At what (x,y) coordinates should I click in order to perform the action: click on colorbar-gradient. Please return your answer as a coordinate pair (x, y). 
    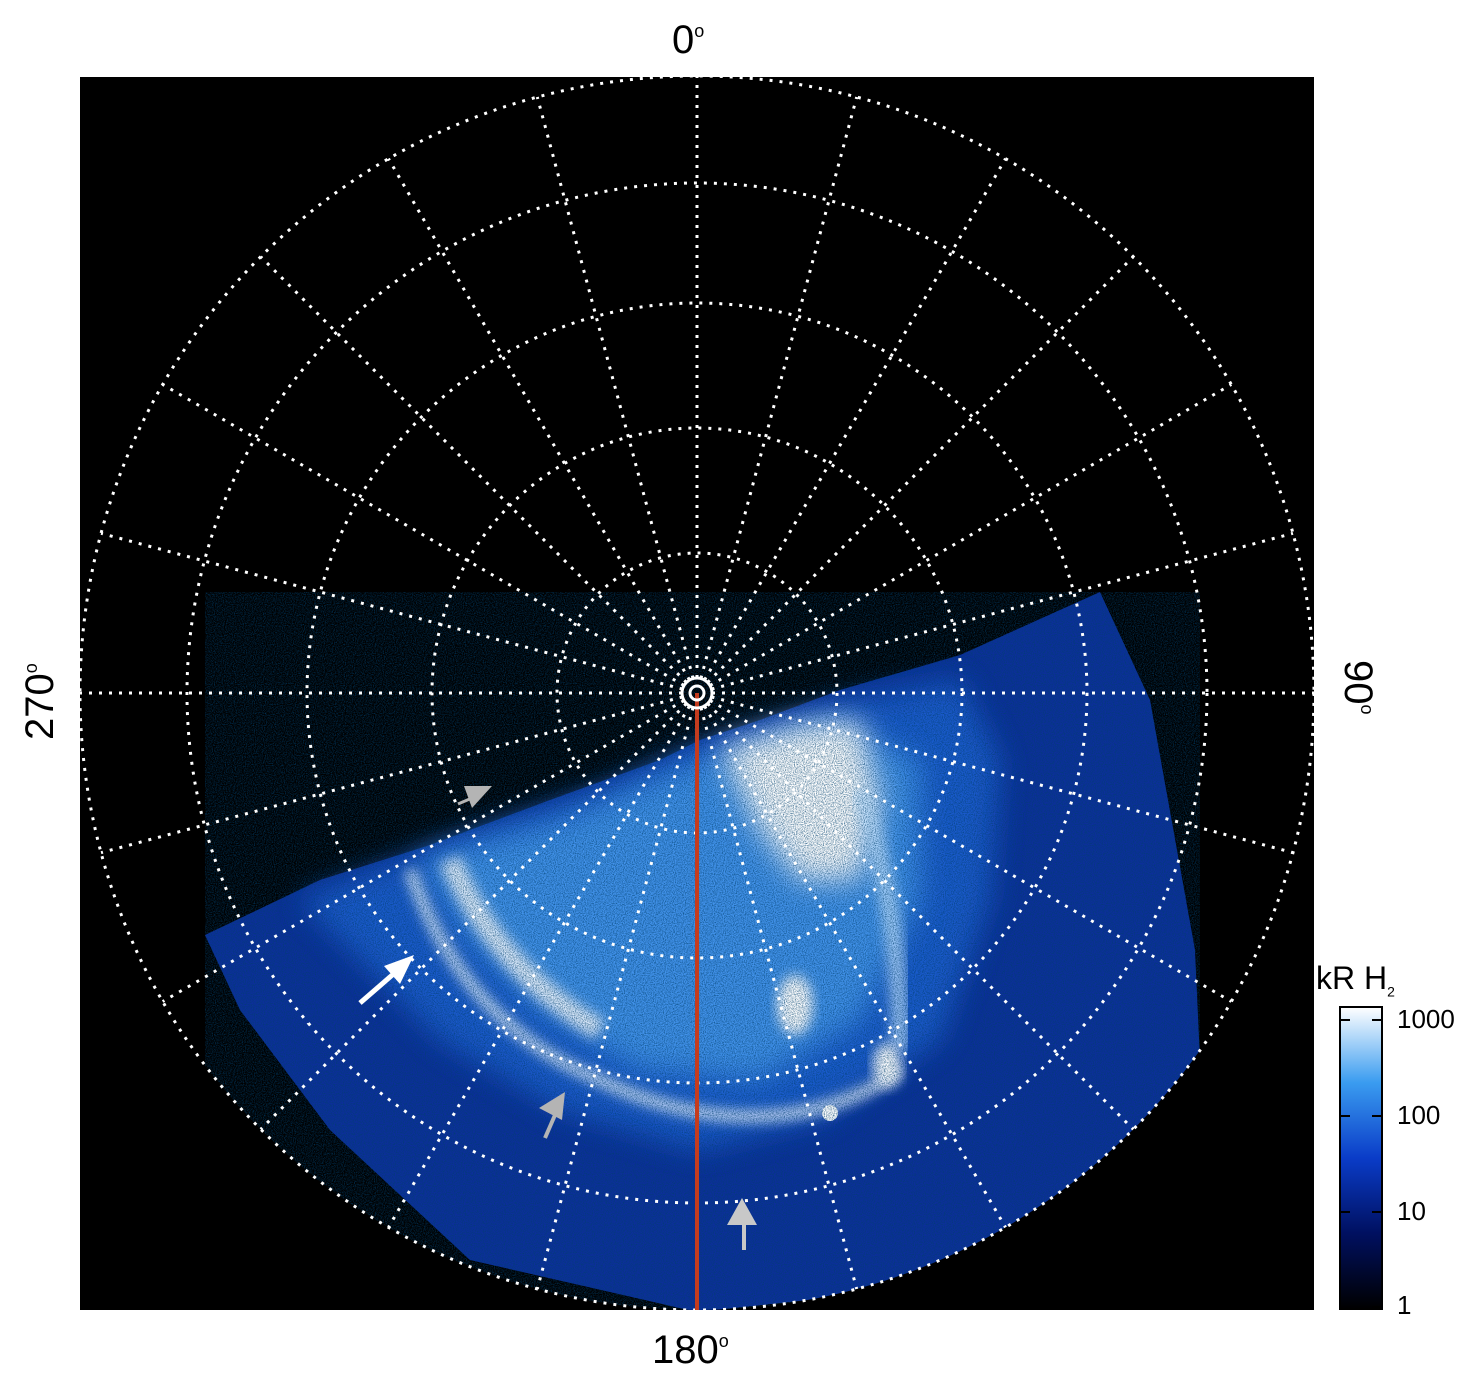
    Looking at the image, I should click on (1361, 1158).